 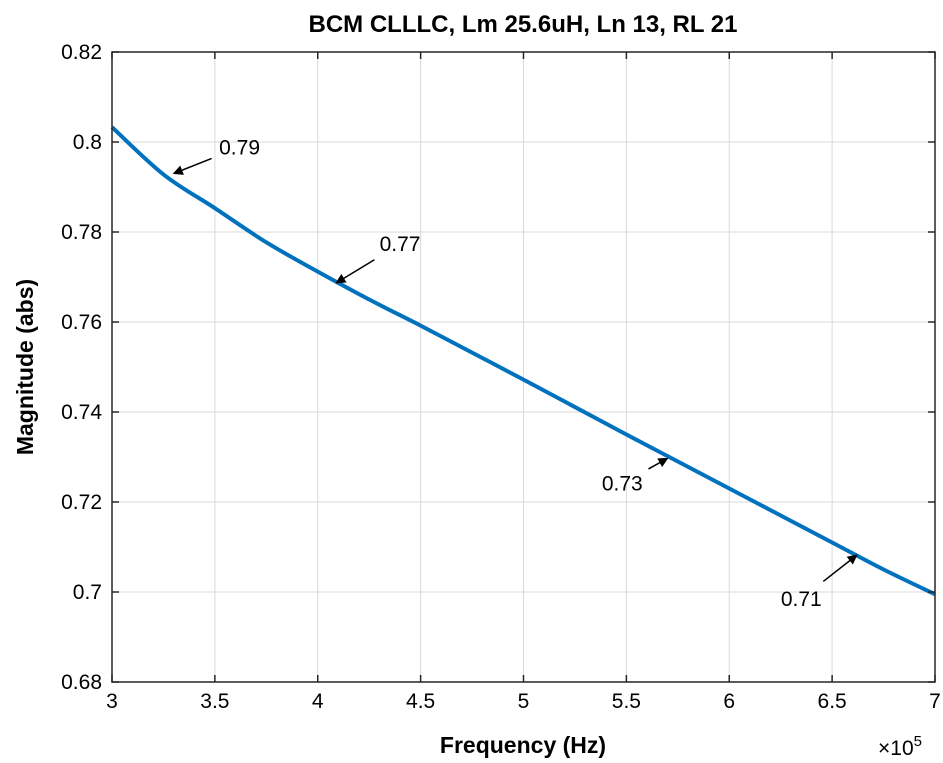 What do you see at coordinates (420, 701) in the screenshot?
I see `x-tick-label: 4.5` at bounding box center [420, 701].